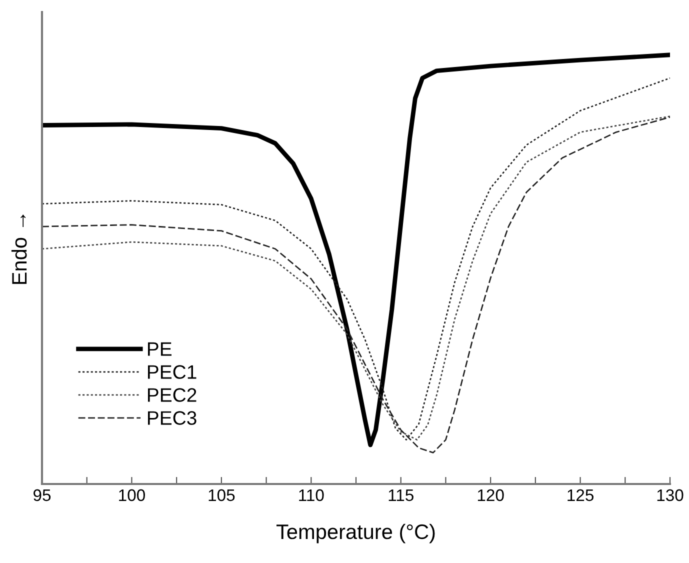  Describe the element at coordinates (355, 534) in the screenshot. I see `x-axis-title: Temperature (°C)` at that location.